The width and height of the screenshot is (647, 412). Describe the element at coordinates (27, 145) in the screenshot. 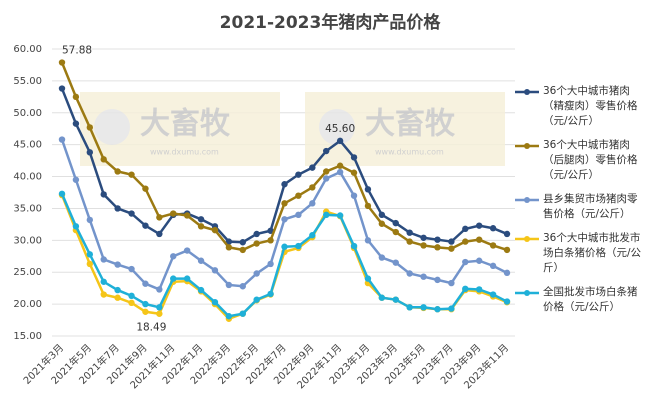

I see `y-tick-label: 45.00` at that location.